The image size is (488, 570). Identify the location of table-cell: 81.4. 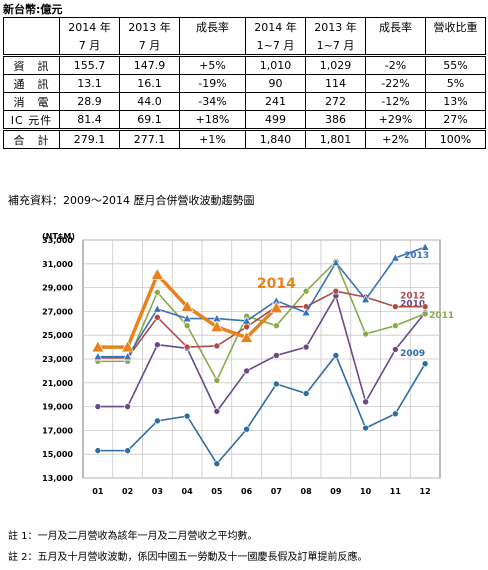
(89, 120).